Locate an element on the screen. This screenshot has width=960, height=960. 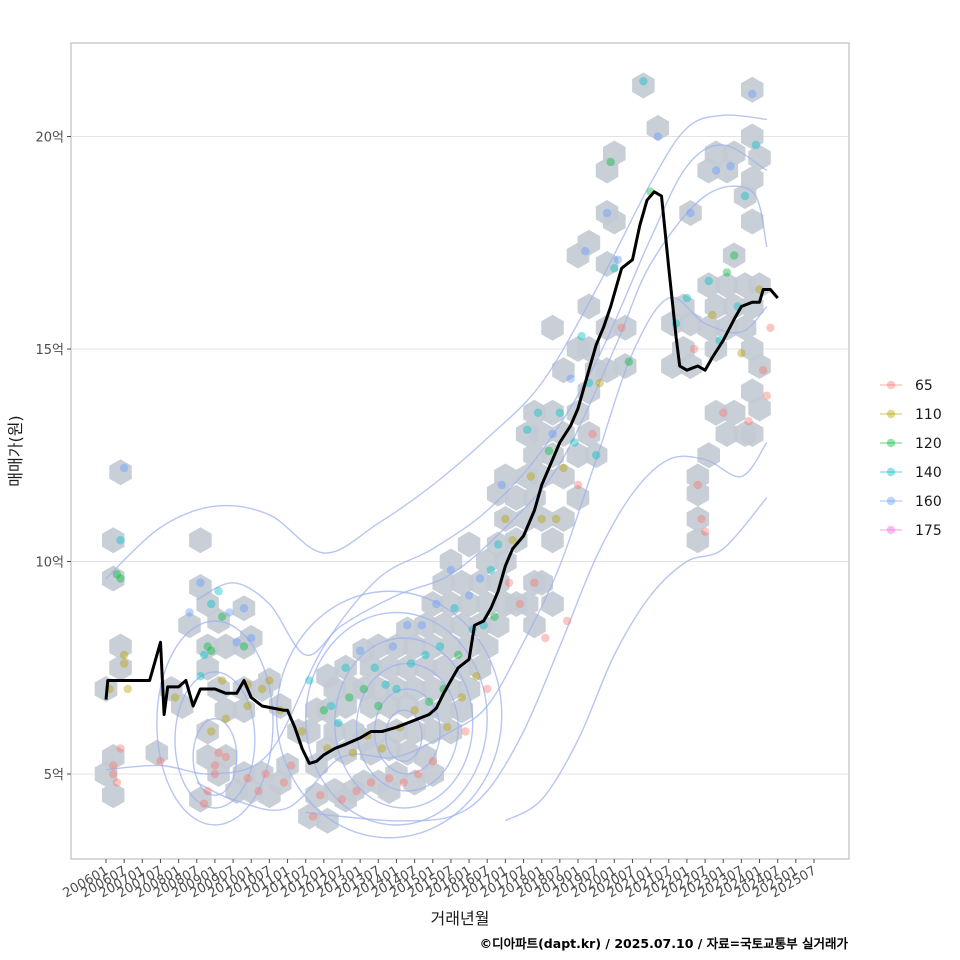
legend: 65 110 120 140 160 175 is located at coordinates (911, 458).